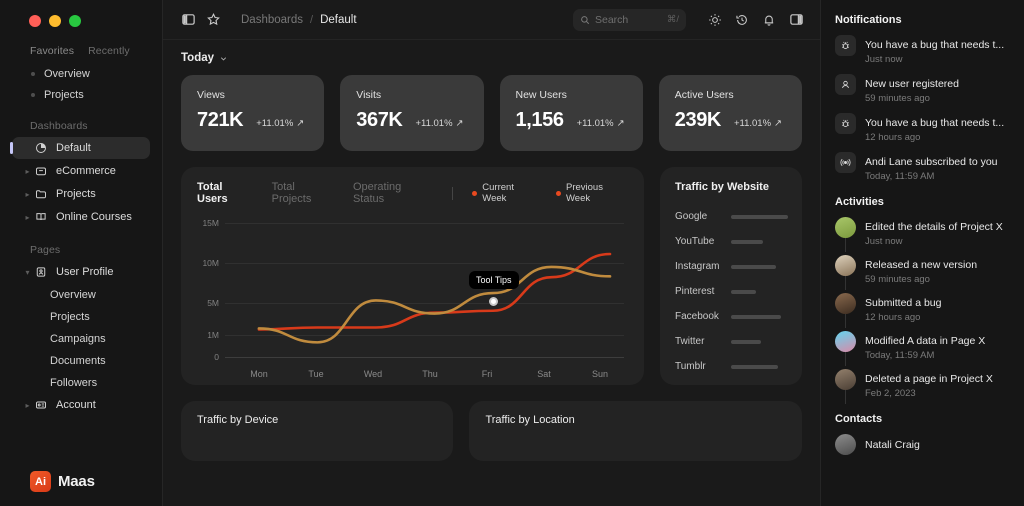 Image resolution: width=1024 pixels, height=506 pixels. Describe the element at coordinates (595, 123) in the screenshot. I see `delta-text: +11.01%` at that location.